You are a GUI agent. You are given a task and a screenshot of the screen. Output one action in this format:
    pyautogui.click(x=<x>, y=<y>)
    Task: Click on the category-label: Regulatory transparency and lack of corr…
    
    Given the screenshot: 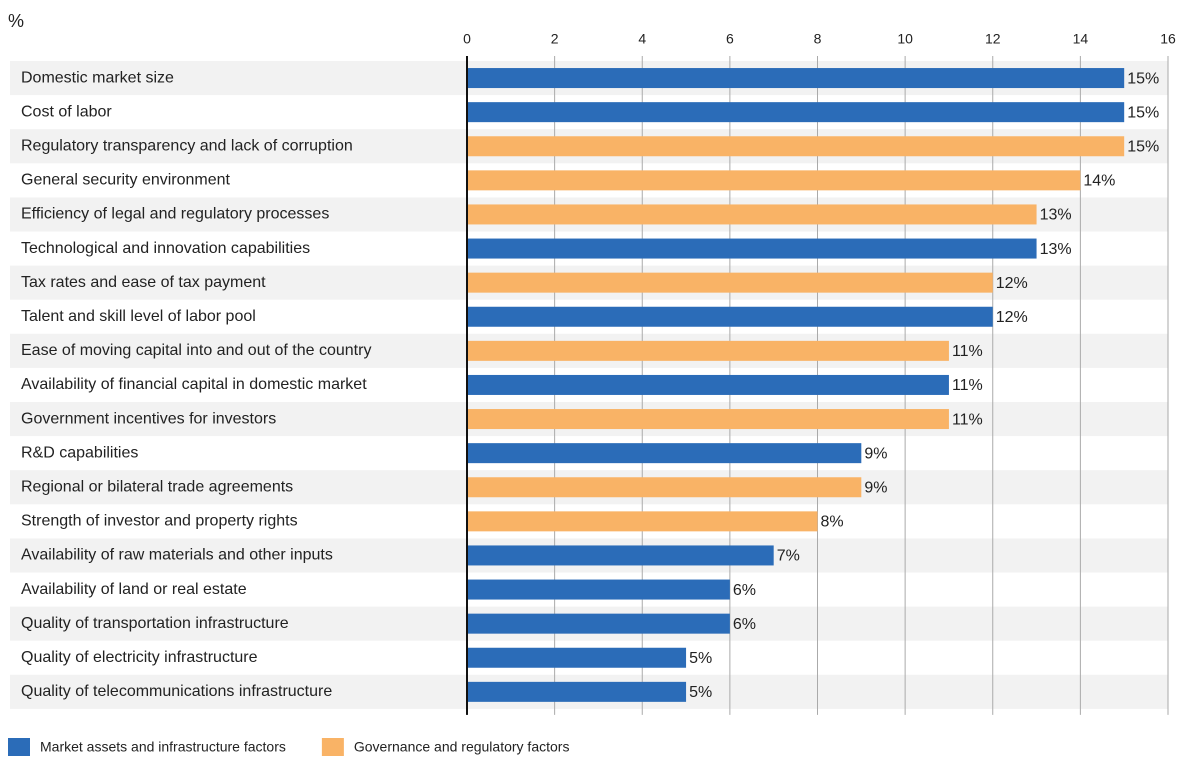 What is the action you would take?
    pyautogui.click(x=187, y=145)
    